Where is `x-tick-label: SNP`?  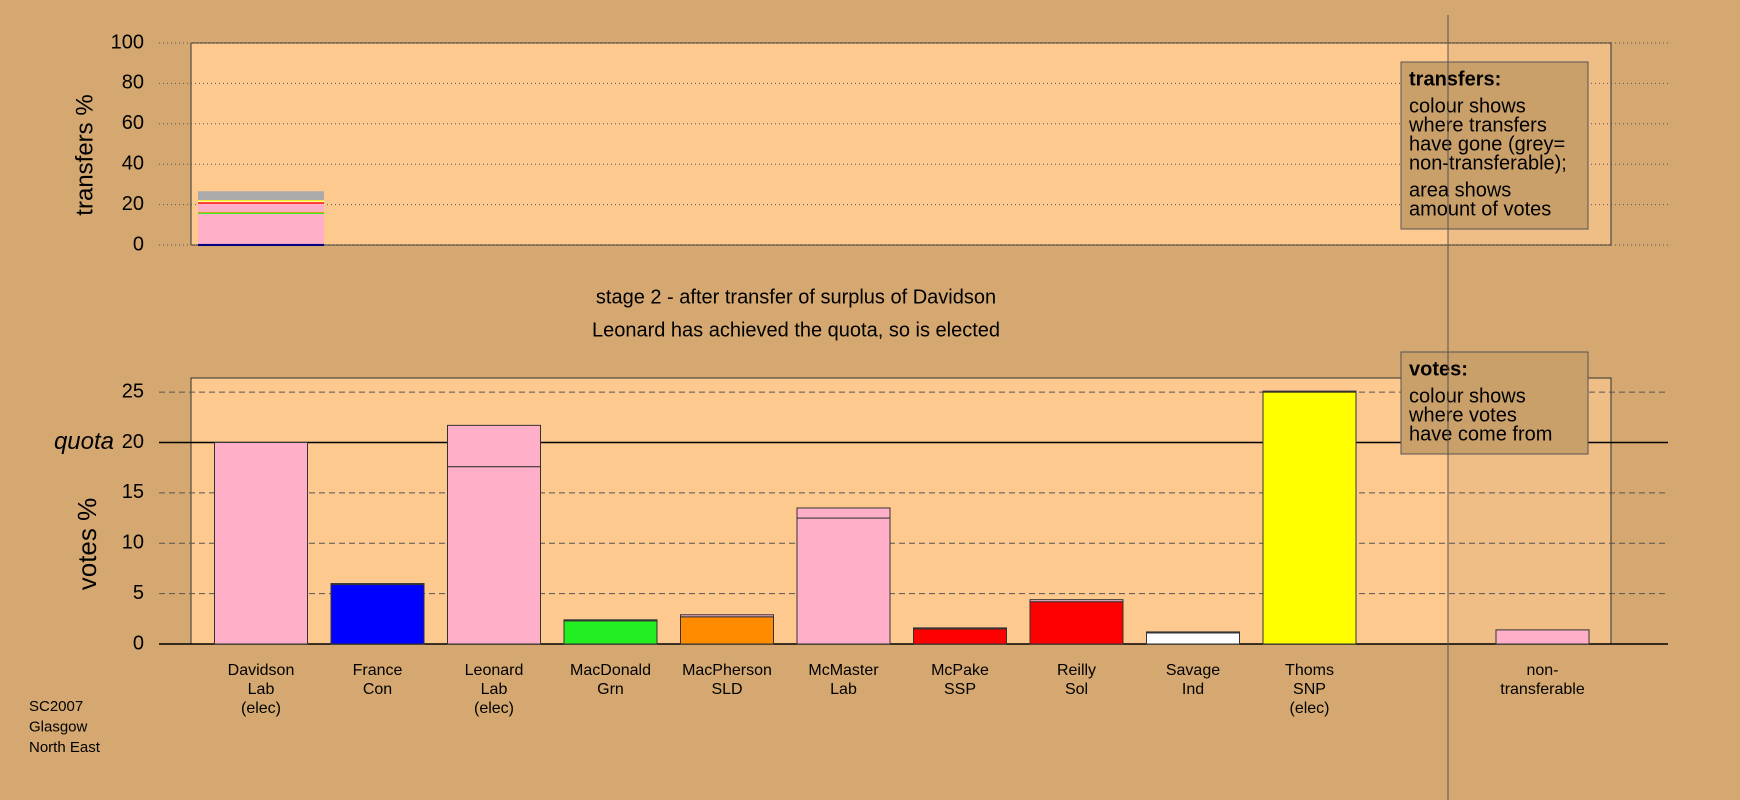 x-tick-label: SNP is located at coordinates (1309, 689).